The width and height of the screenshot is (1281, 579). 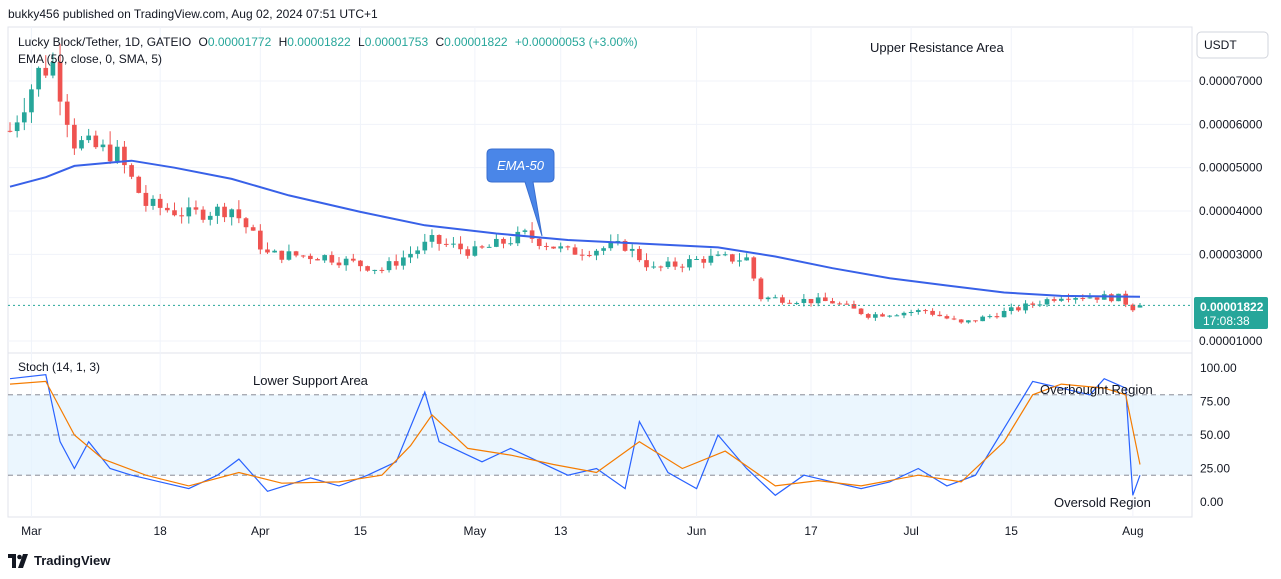 I want to click on price-tick-label: 0.00007000, so click(x=1231, y=81).